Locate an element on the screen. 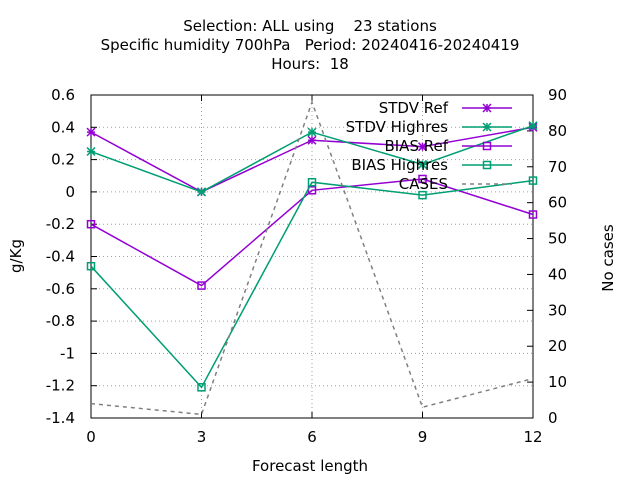 The height and width of the screenshot is (480, 640). x-tick-label: 0 is located at coordinates (91, 437).